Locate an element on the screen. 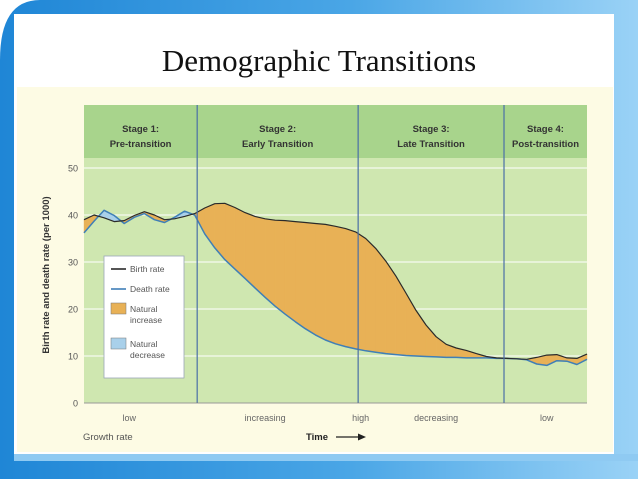  y-tick-label: 0 is located at coordinates (75, 404).